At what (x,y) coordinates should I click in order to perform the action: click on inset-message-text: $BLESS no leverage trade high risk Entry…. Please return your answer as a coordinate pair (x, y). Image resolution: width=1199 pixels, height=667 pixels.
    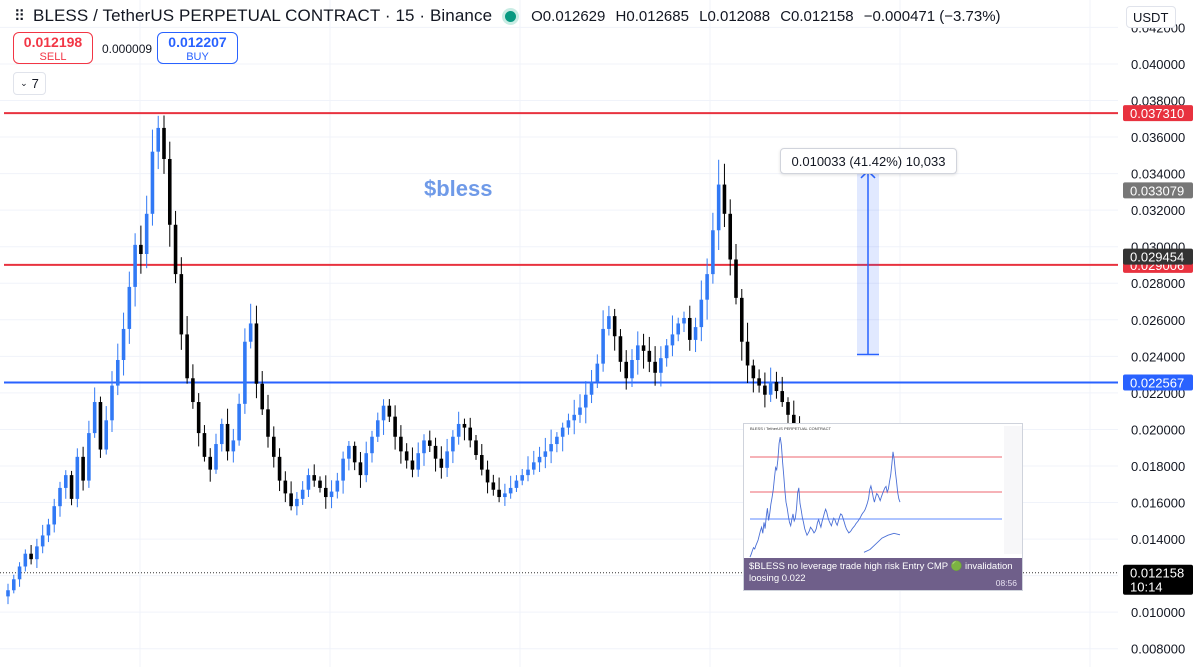
    Looking at the image, I should click on (881, 572).